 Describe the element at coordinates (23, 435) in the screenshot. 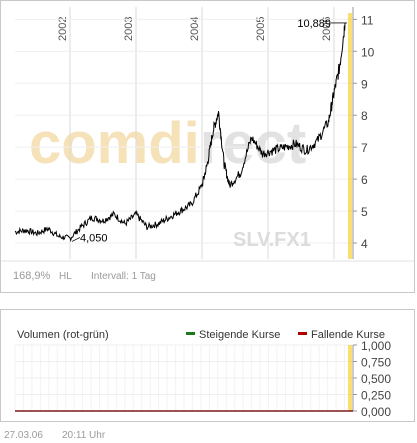

I see `footer-date: 27.03.06` at that location.